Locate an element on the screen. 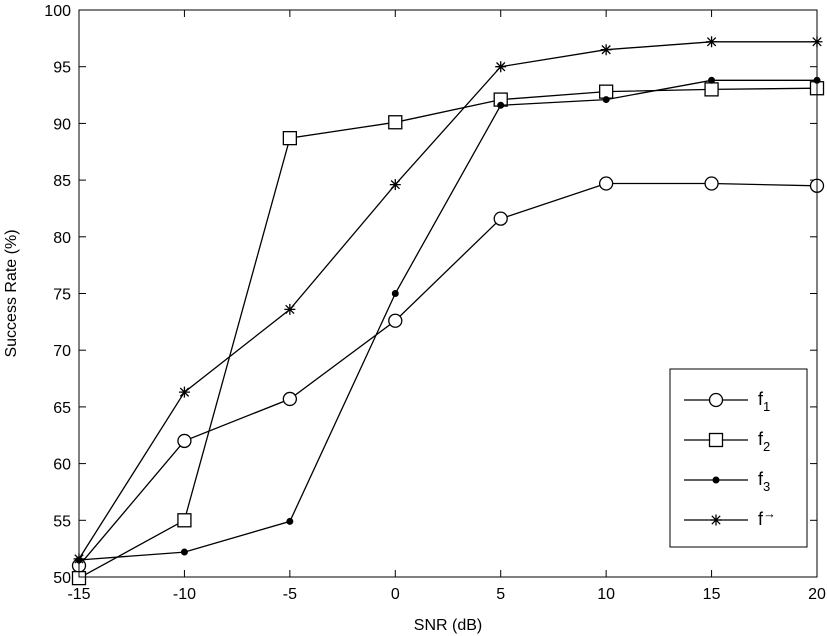 This screenshot has height=636, width=827. legend-item: f→ is located at coordinates (730, 517).